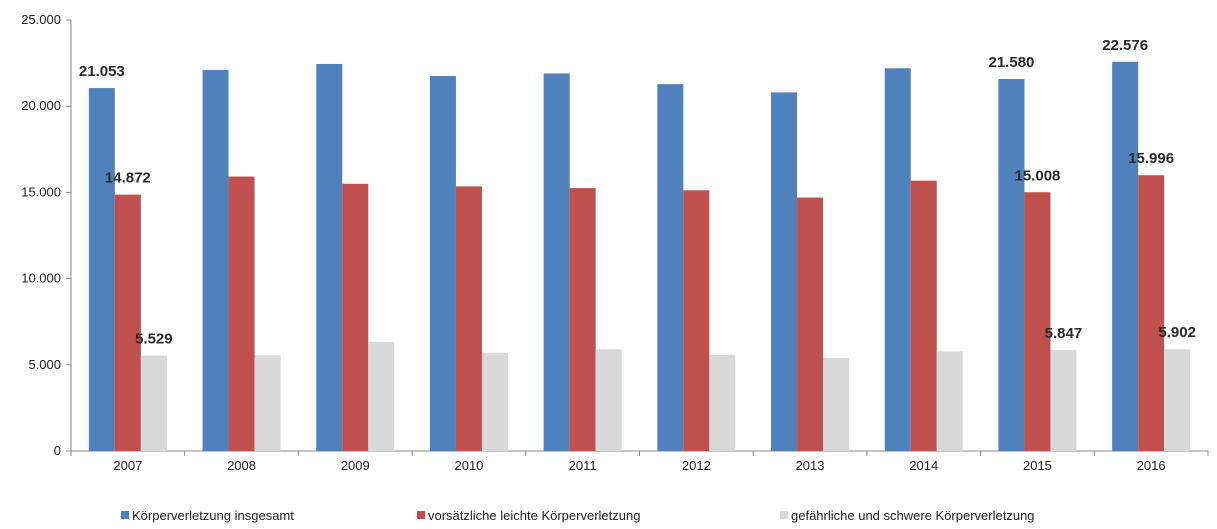 Image resolution: width=1217 pixels, height=529 pixels. What do you see at coordinates (923, 465) in the screenshot?
I see `x-tick-label: 2014` at bounding box center [923, 465].